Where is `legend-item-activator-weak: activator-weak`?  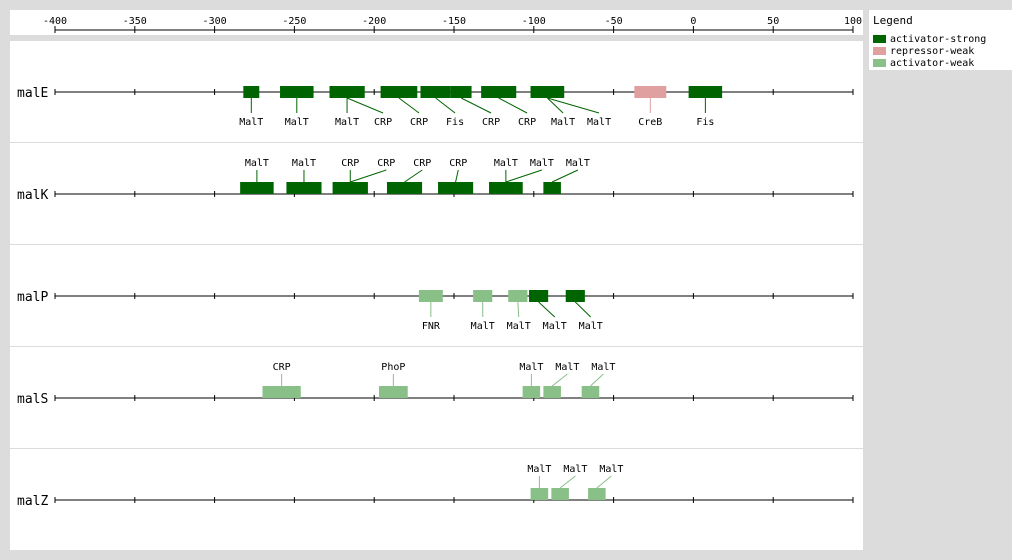
legend-item-activator-weak: activator-weak is located at coordinates (923, 63).